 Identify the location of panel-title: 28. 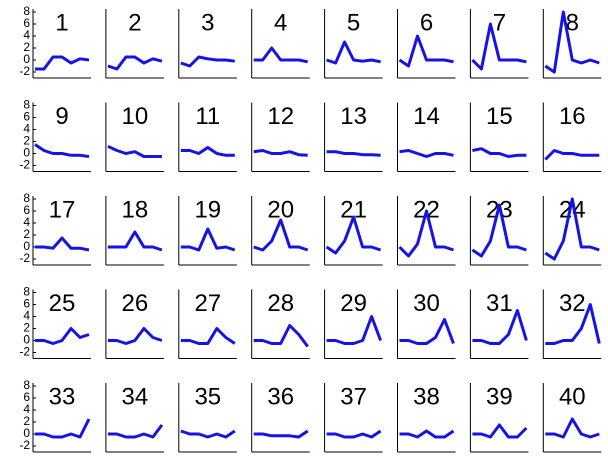
(280, 303).